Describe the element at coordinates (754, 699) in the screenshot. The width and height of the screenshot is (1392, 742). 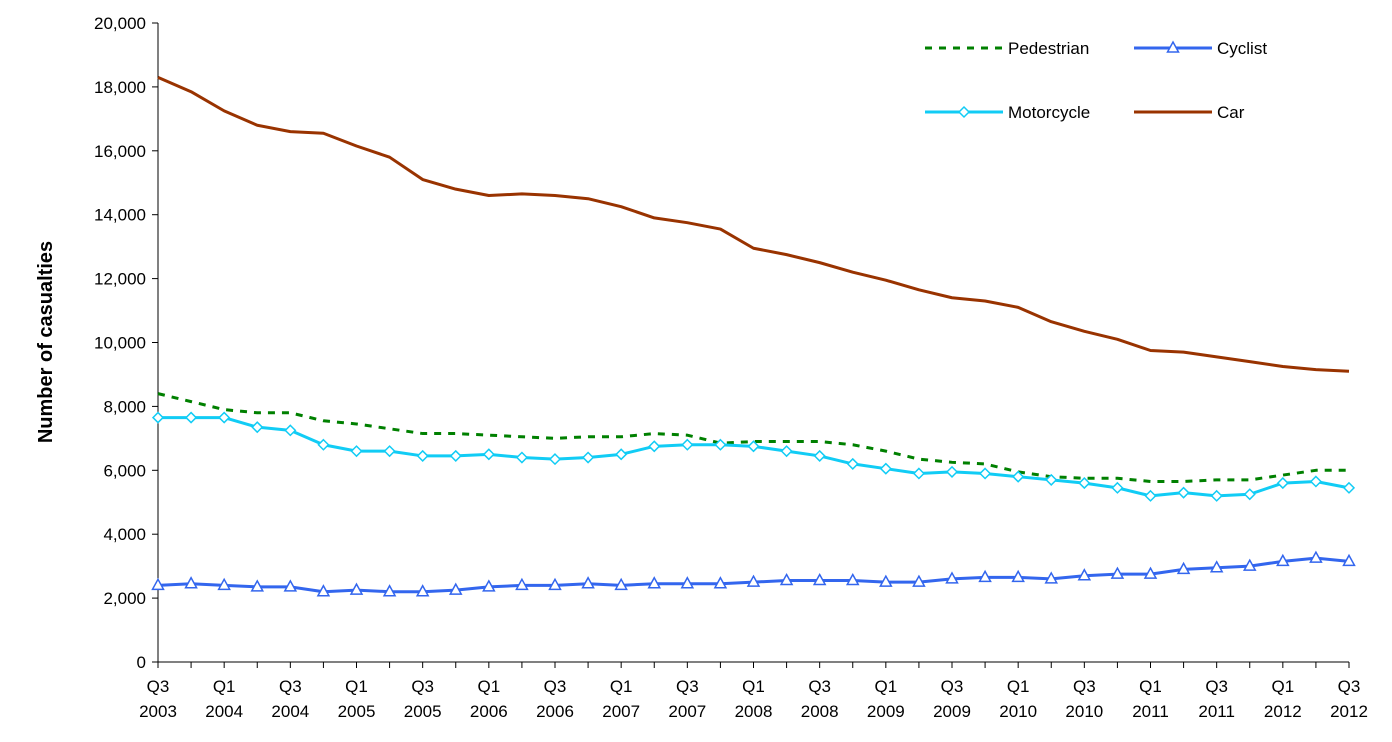
I see `x-tick-label: Q1 2008` at that location.